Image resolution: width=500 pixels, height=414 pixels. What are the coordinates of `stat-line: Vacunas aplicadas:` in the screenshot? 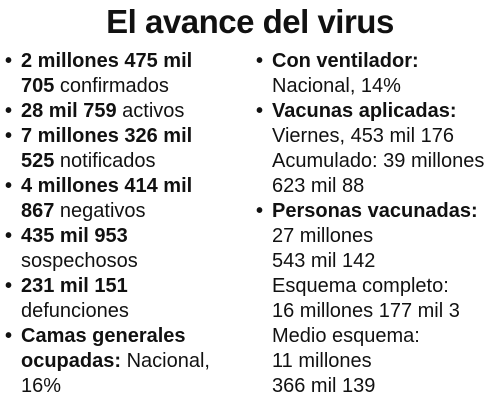 It's located at (386, 111).